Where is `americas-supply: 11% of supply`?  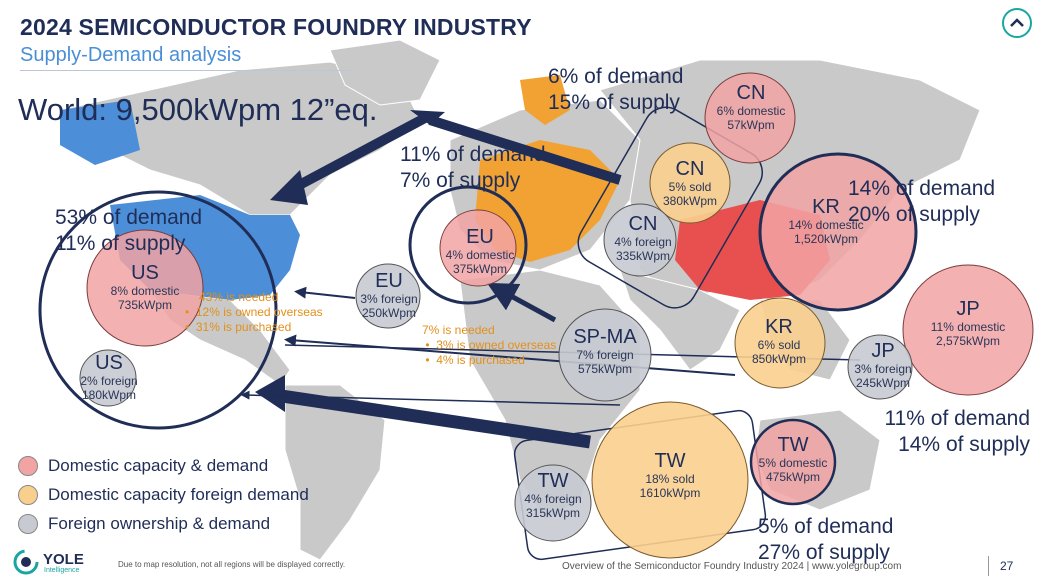
americas-supply: 11% of supply is located at coordinates (120, 243).